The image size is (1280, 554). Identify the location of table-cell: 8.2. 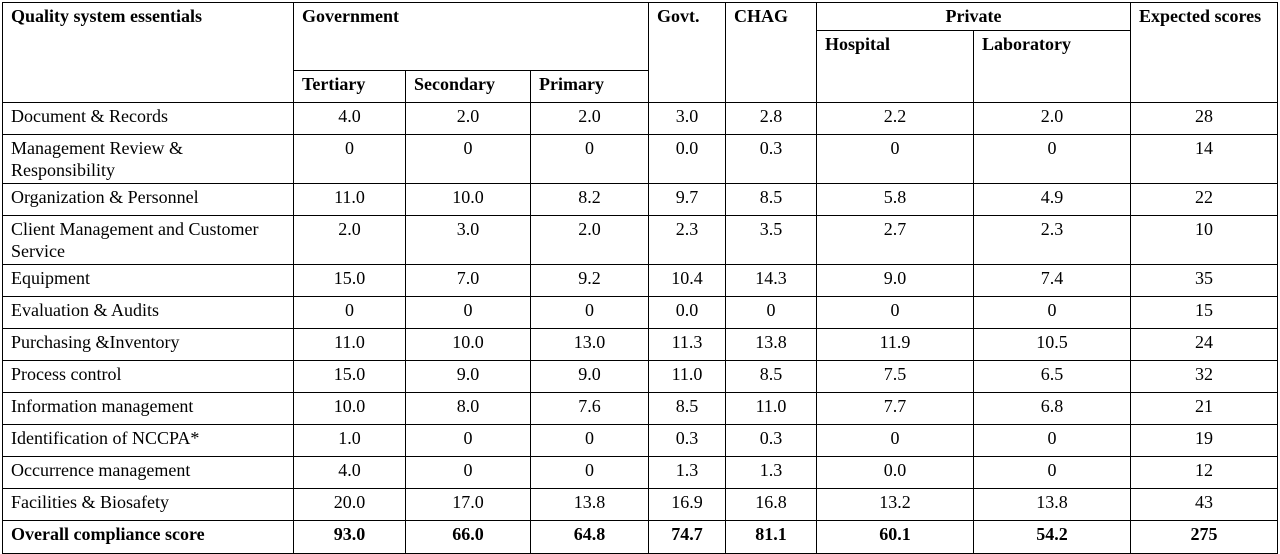
(589, 199).